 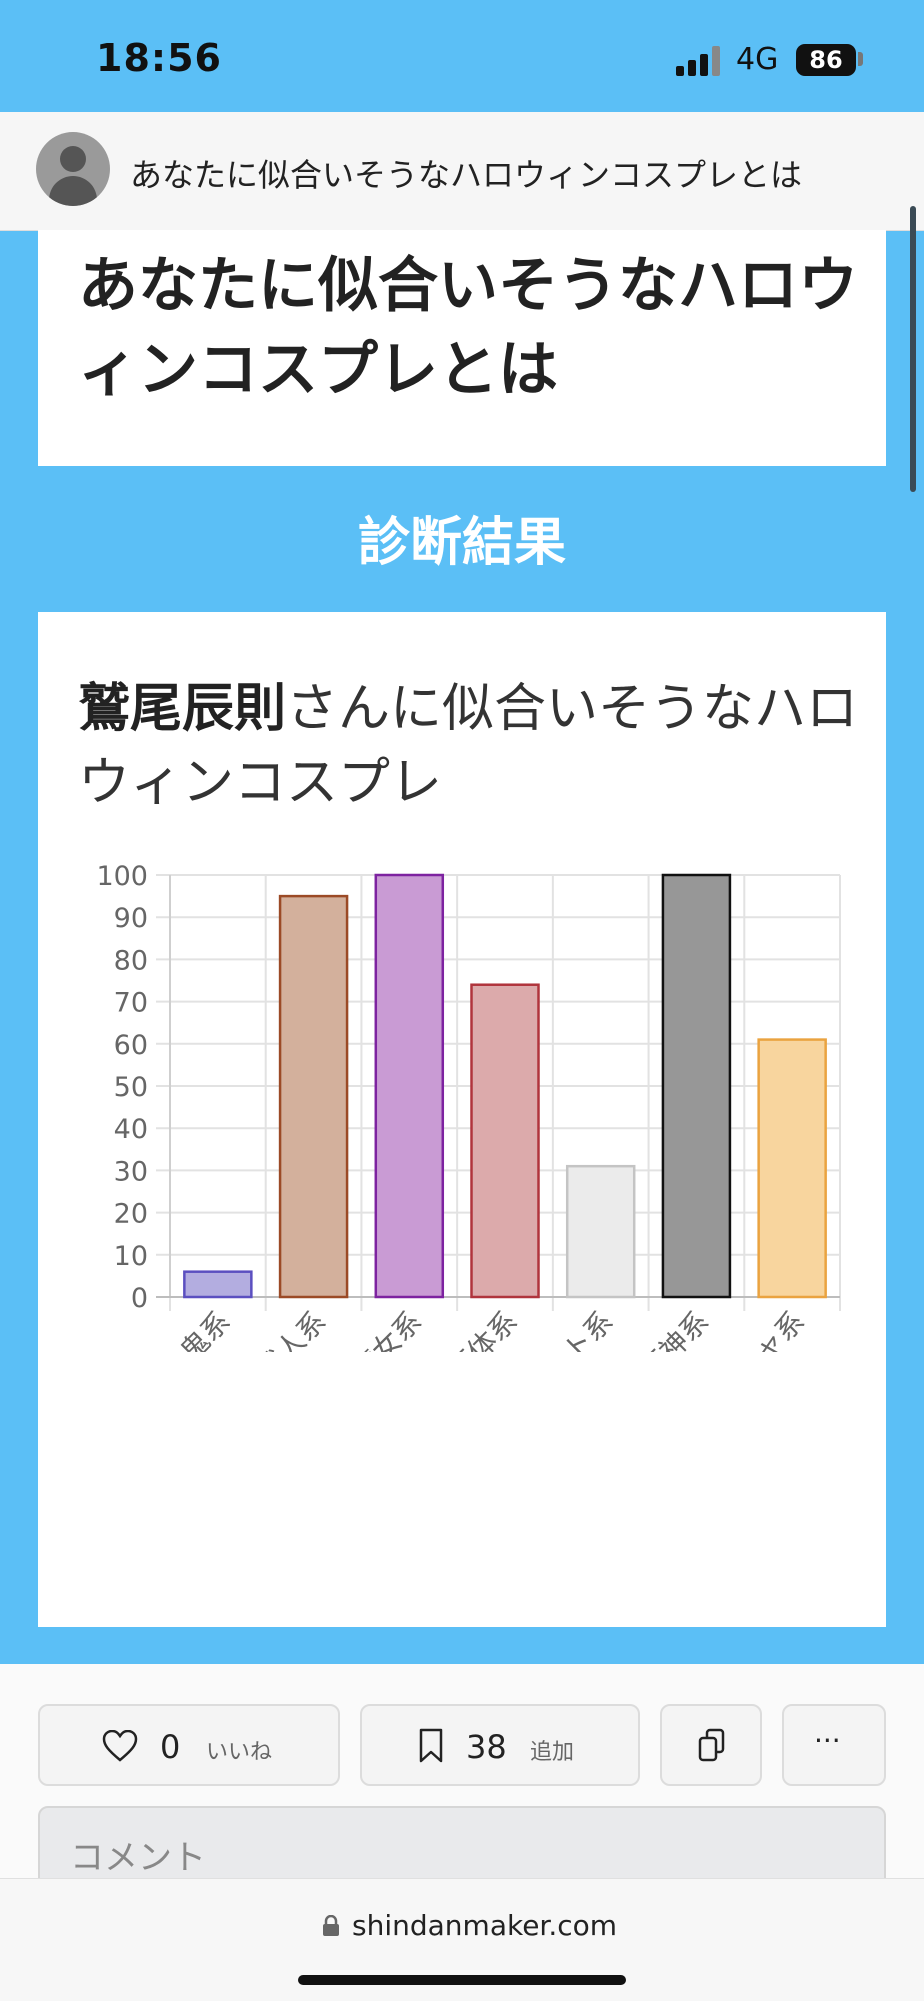 I want to click on lock-icon, so click(x=331, y=1925).